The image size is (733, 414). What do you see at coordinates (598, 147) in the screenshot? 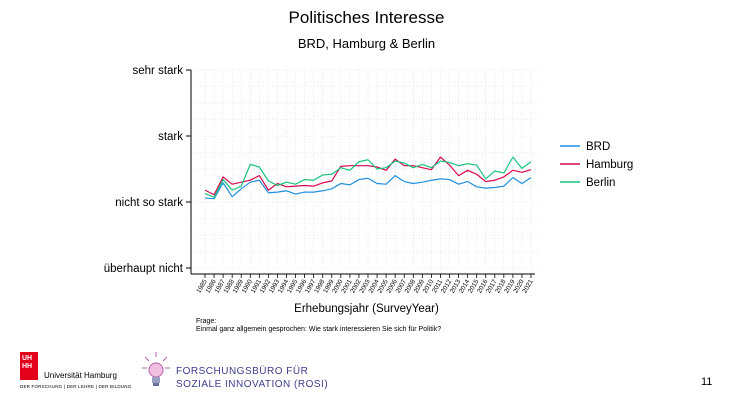
I see `legend-label-brd: BRD` at bounding box center [598, 147].